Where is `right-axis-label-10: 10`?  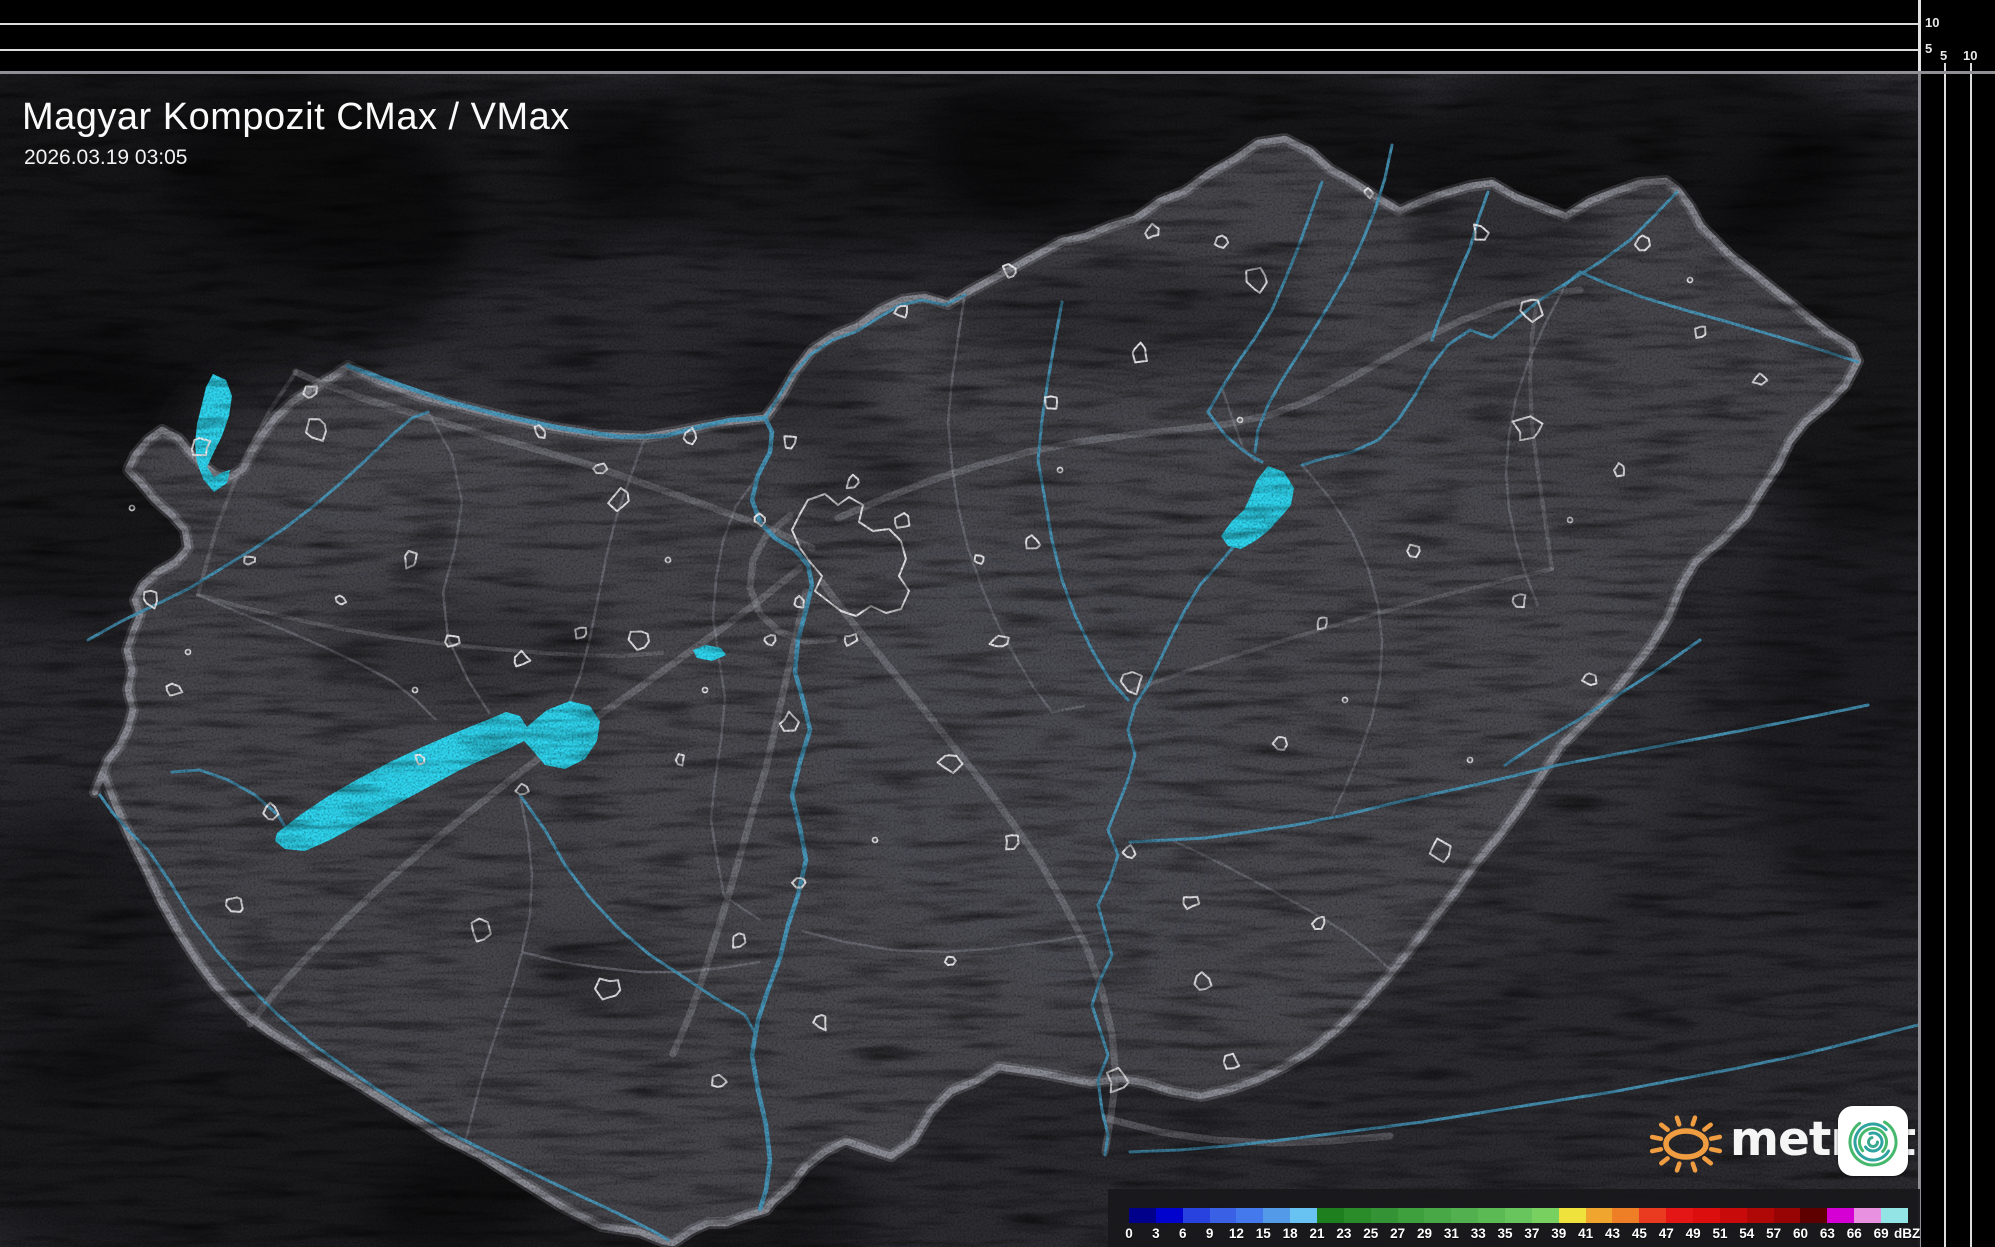 right-axis-label-10: 10 is located at coordinates (1970, 55).